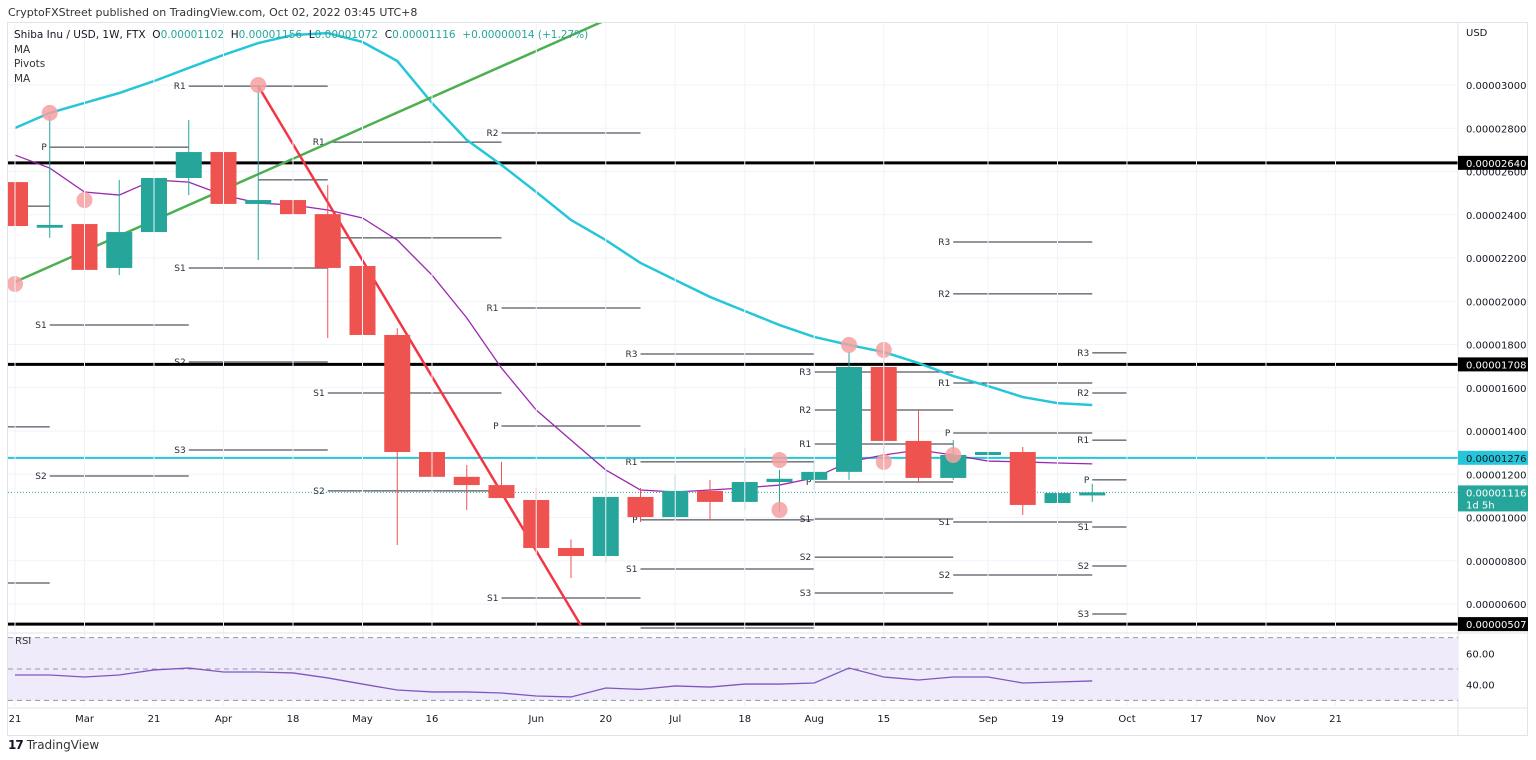 This screenshot has height=760, width=1536. I want to click on time-axis-tick: 18, so click(744, 719).